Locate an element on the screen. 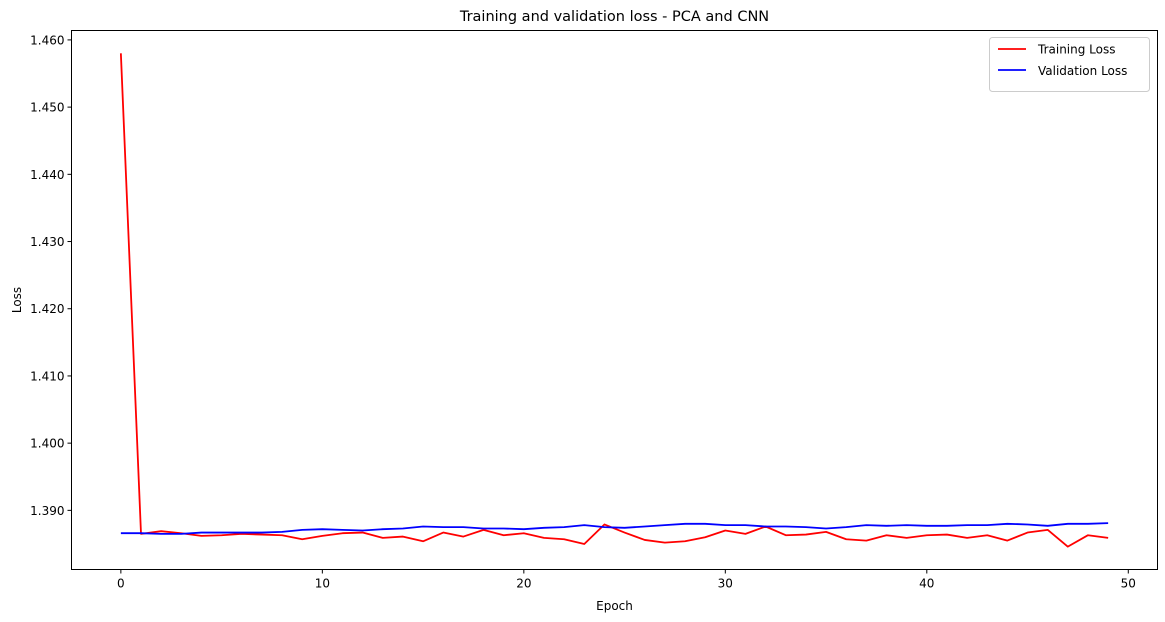 This screenshot has width=1165, height=622. y-tick-label: 1.430 is located at coordinates (47, 242).